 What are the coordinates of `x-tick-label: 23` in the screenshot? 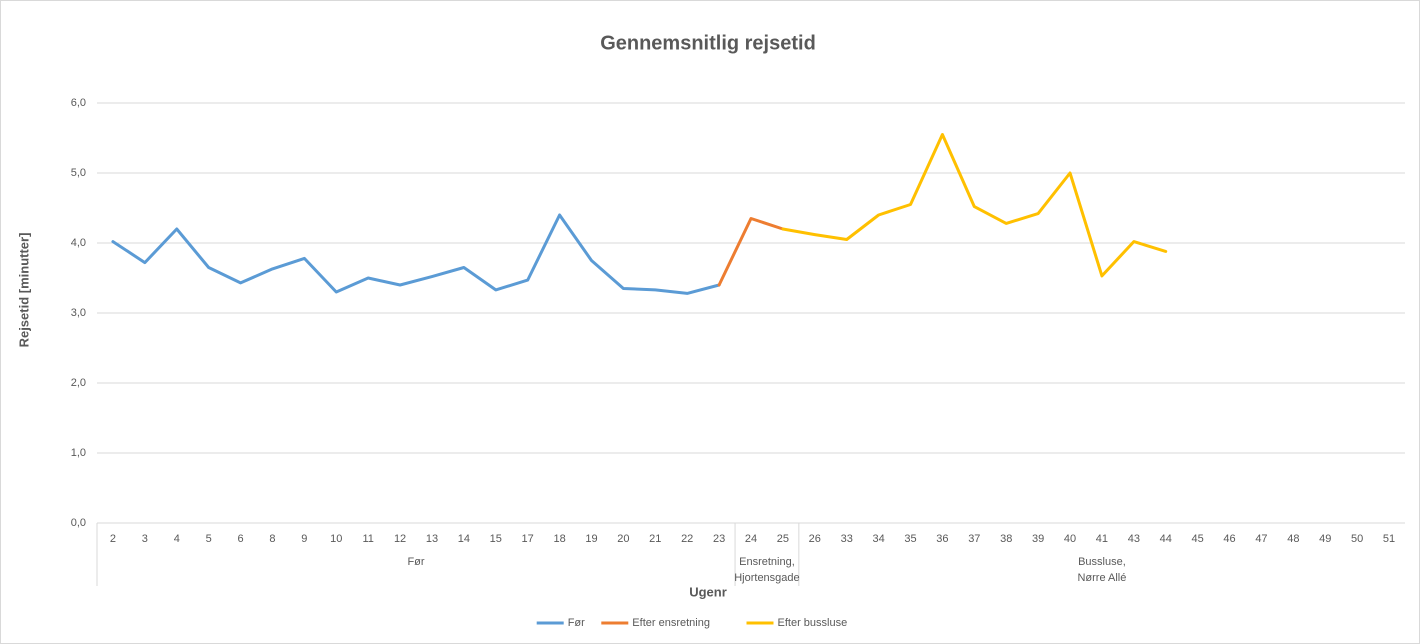 It's located at (719, 539).